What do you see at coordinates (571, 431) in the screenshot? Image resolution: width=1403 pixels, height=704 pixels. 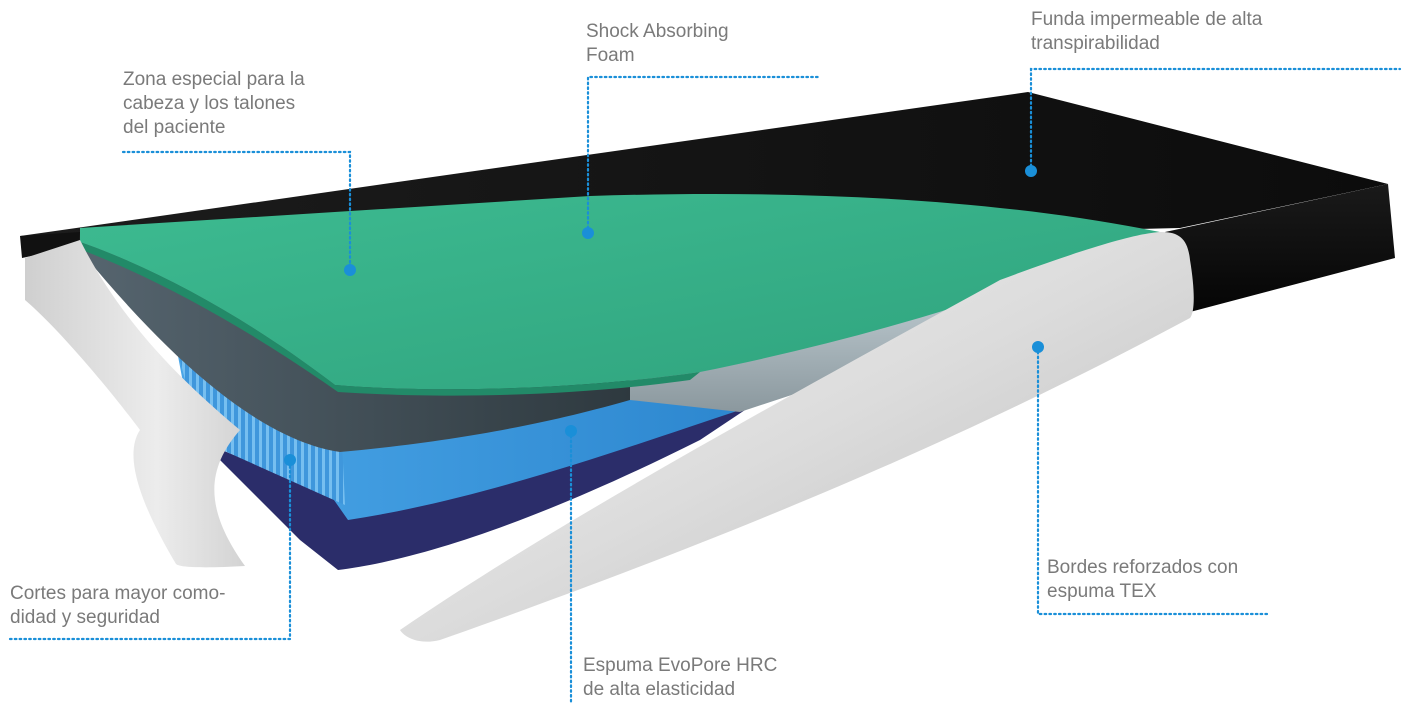 I see `dot-evopore-foam` at bounding box center [571, 431].